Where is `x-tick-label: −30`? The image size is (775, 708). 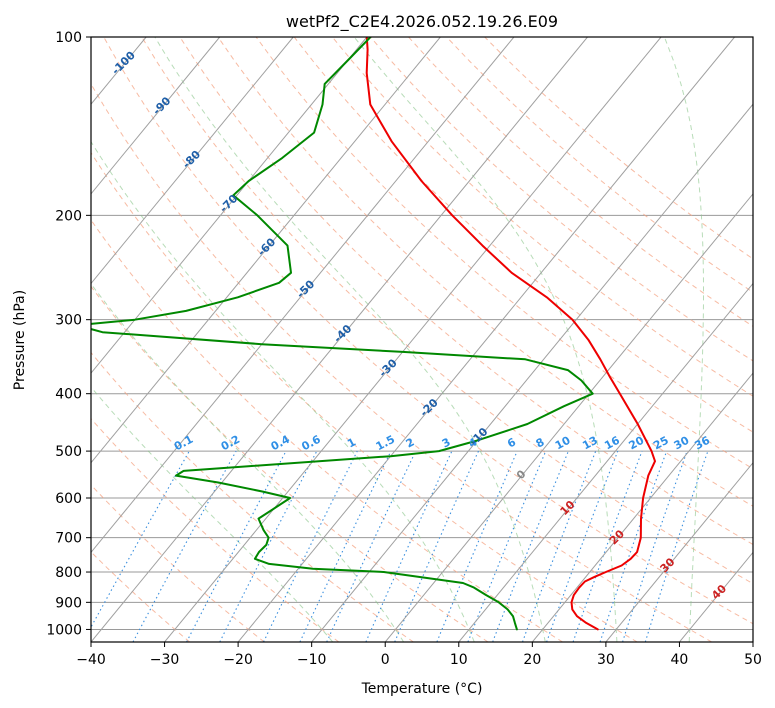
x-tick-label: −30 is located at coordinates (165, 660).